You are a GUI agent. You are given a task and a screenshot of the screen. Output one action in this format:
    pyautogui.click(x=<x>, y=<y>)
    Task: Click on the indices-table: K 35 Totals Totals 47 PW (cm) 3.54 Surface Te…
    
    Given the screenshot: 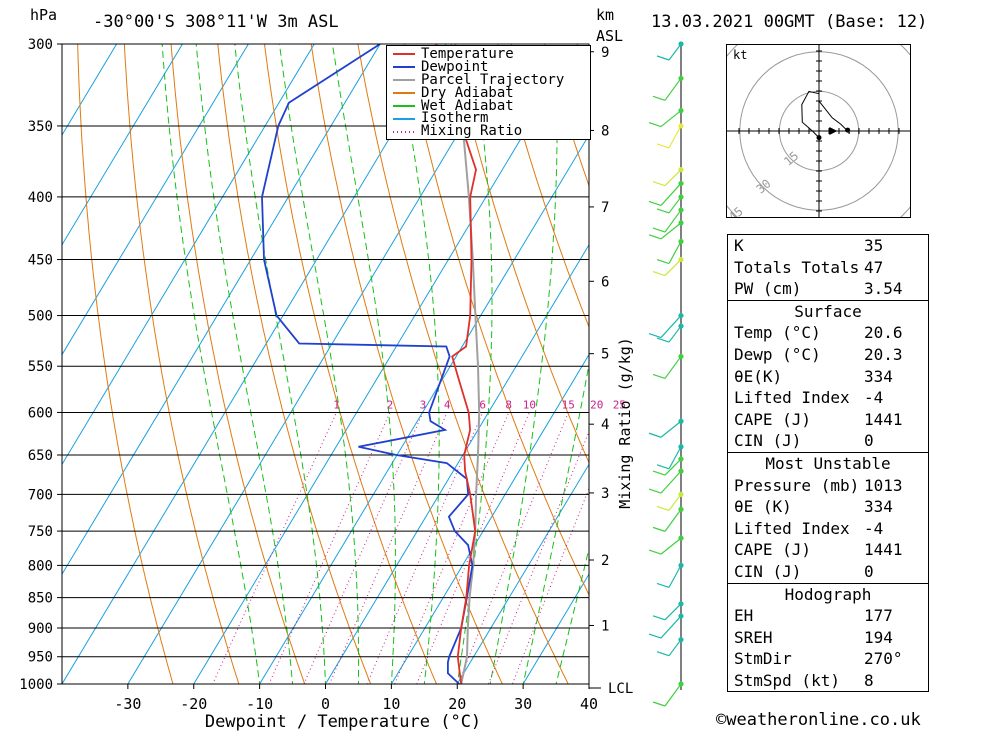 What is the action you would take?
    pyautogui.click(x=828, y=463)
    